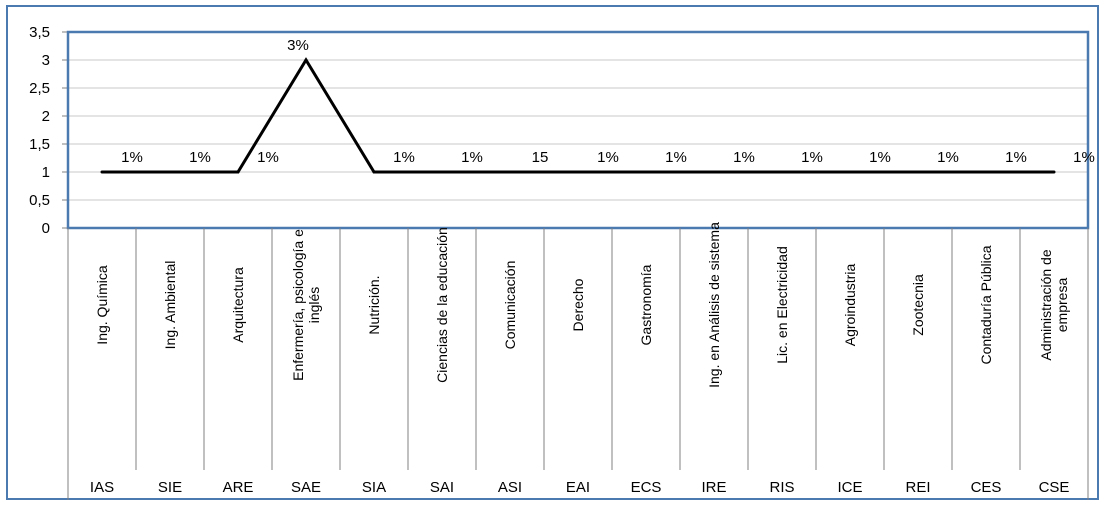 This screenshot has width=1107, height=506. What do you see at coordinates (442, 305) in the screenshot?
I see `category-label: Ciencias de la educación` at bounding box center [442, 305].